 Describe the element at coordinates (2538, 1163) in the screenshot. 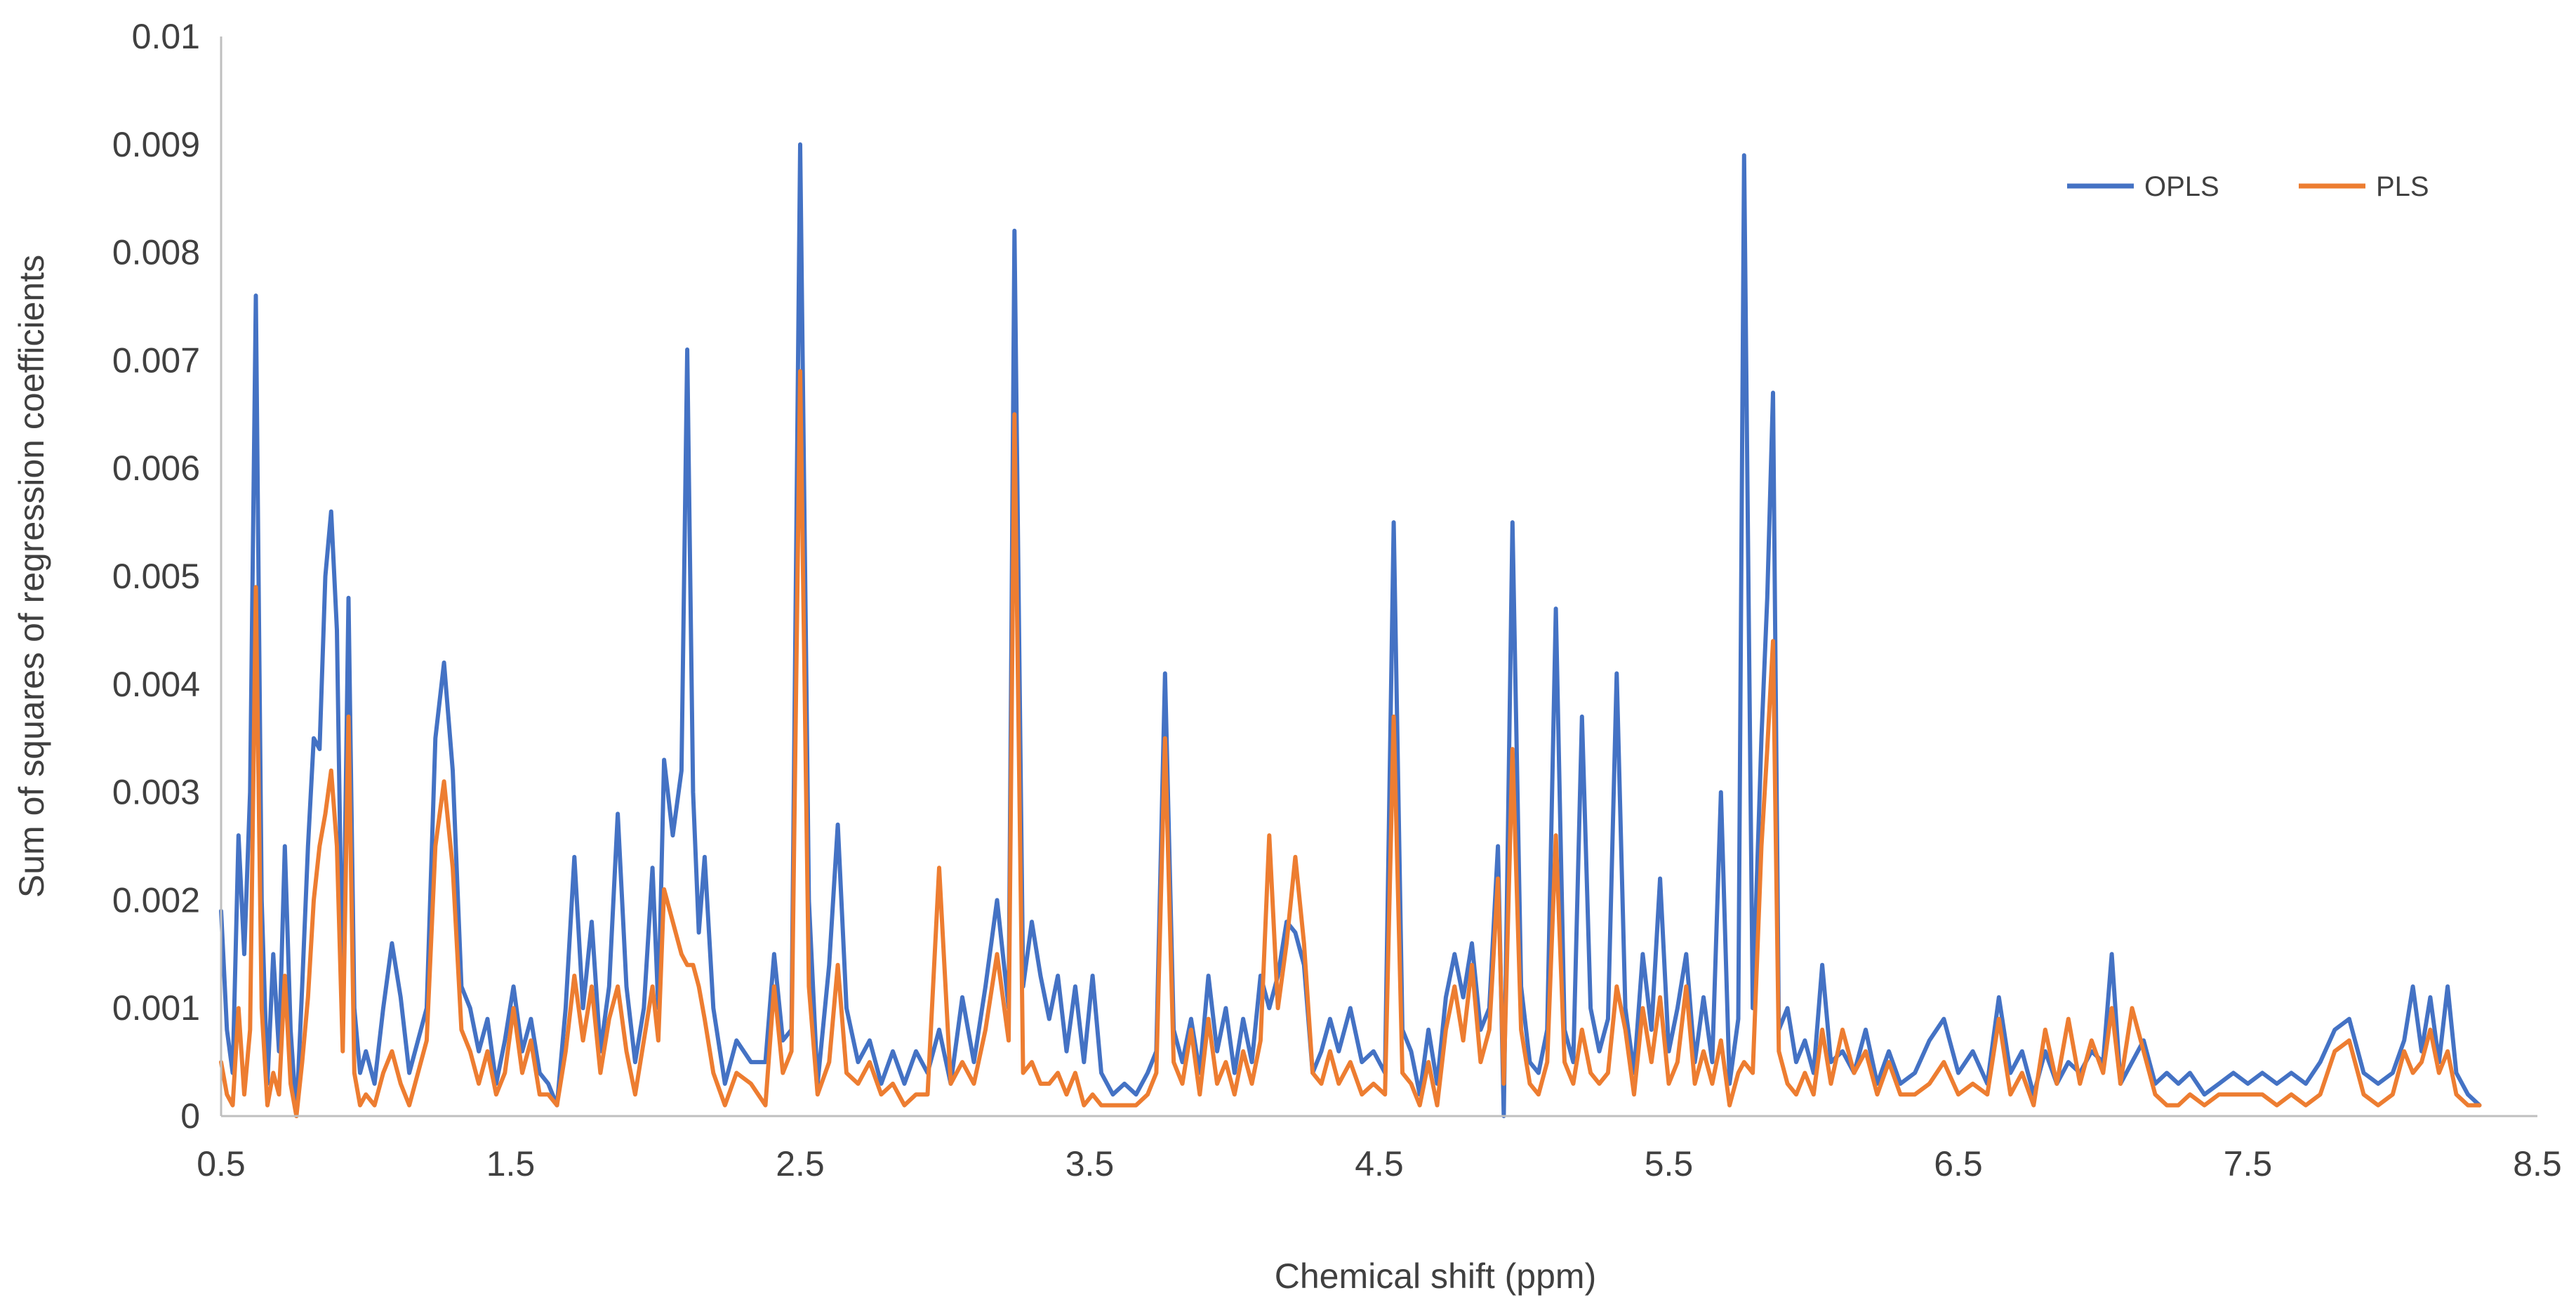

I see `x-tick-label: 8.5` at that location.